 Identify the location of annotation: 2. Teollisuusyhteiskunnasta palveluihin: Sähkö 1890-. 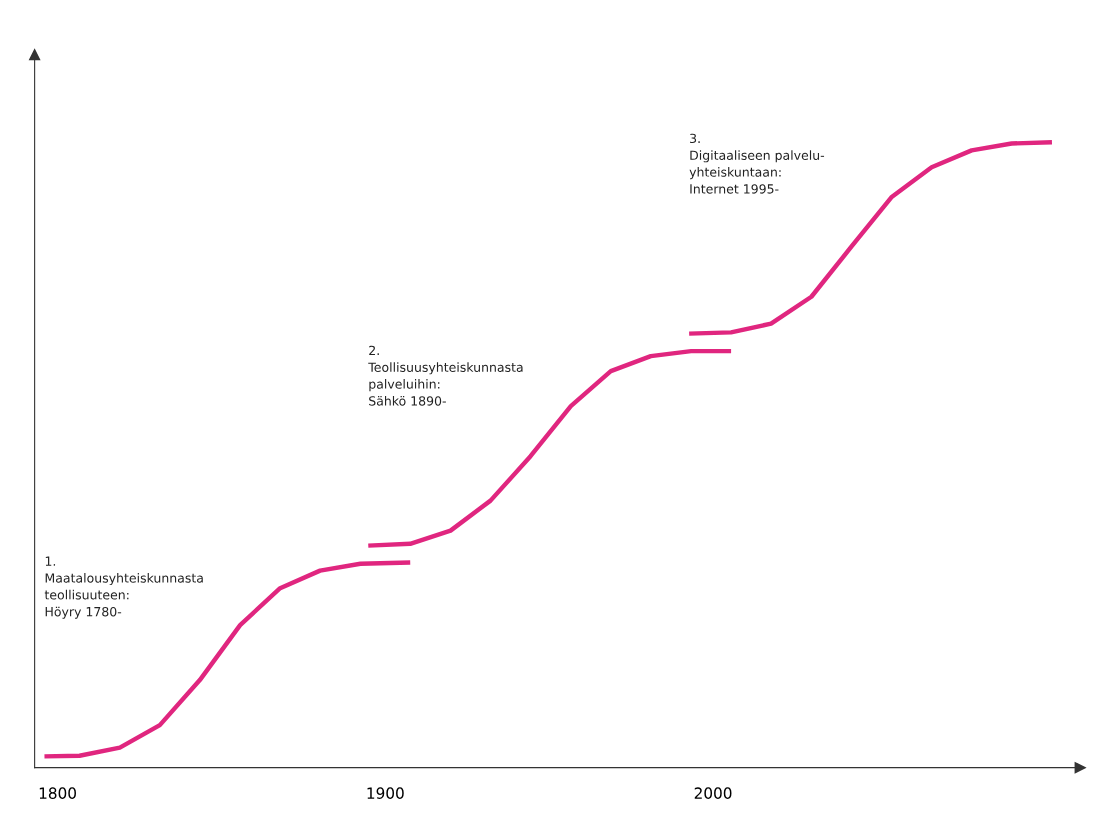
(445, 375).